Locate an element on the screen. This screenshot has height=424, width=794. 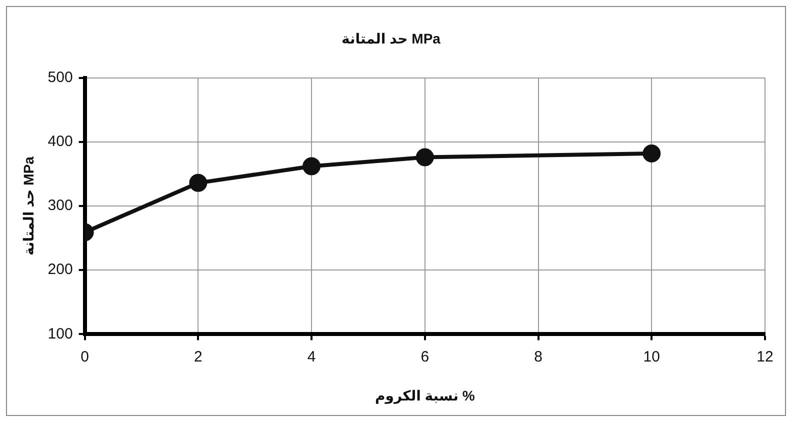
x-tick-label: 2 is located at coordinates (198, 357).